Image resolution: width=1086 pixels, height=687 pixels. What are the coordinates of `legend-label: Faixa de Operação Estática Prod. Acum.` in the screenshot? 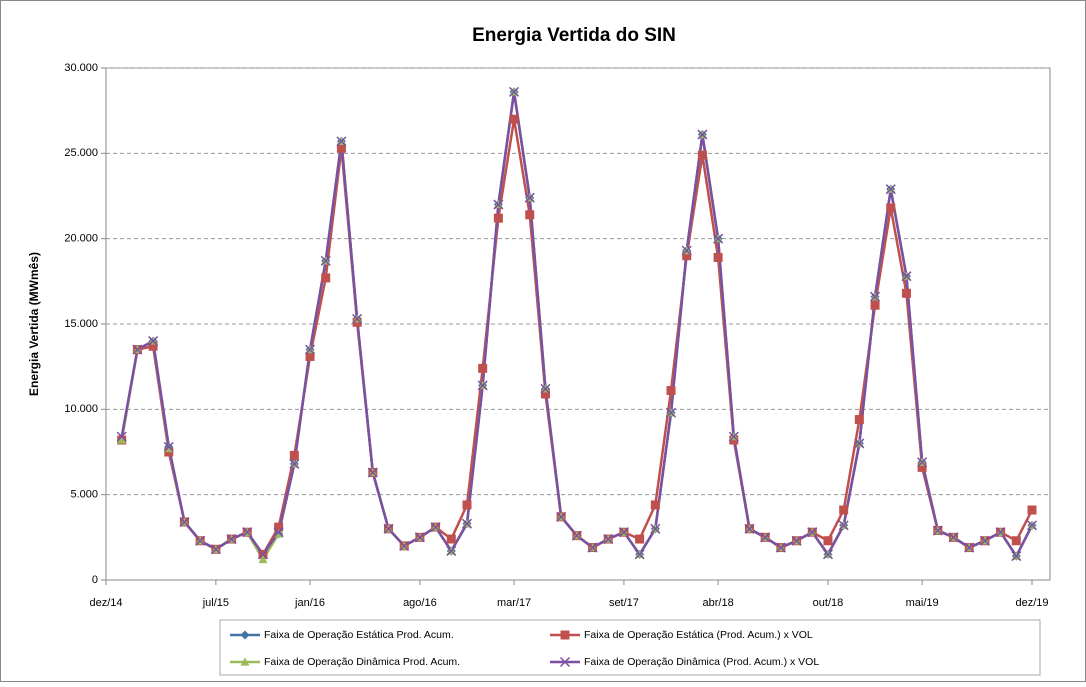 It's located at (359, 635).